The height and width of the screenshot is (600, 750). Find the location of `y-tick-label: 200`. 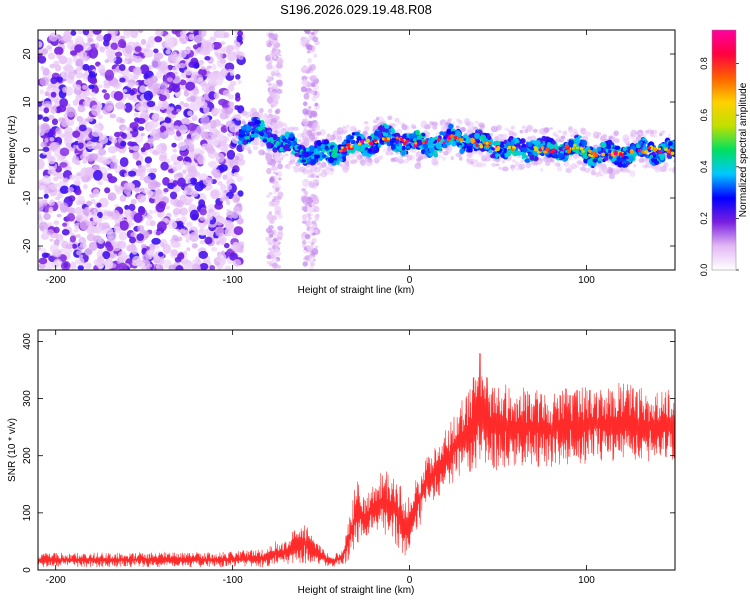

y-tick-label: 200 is located at coordinates (27, 455).